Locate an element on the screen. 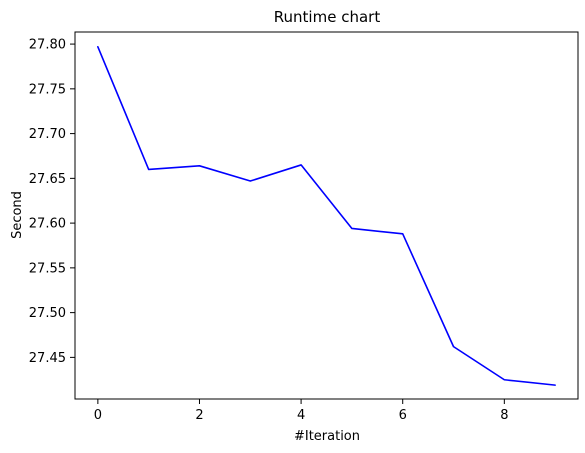  y-axis-ticks: 27.45 27.50 27.55 27.60 27.65 27.70 27.75 27.80 is located at coordinates (52, 202).